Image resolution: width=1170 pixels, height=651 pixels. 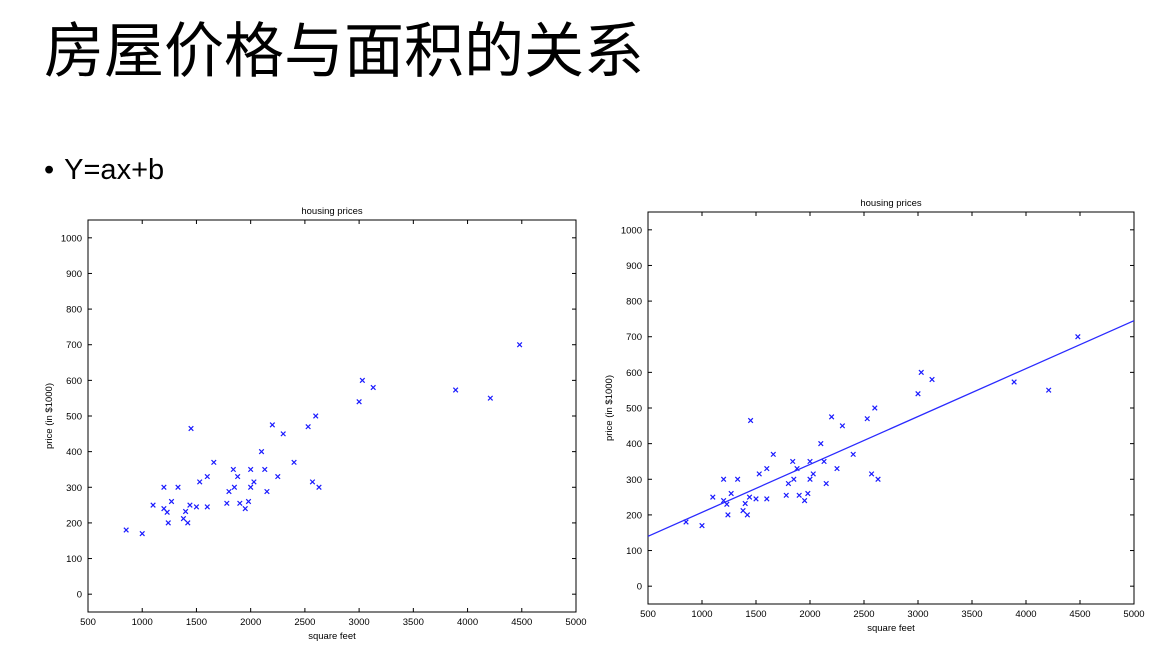 What do you see at coordinates (332, 636) in the screenshot?
I see `x-axis-label: square feet` at bounding box center [332, 636].